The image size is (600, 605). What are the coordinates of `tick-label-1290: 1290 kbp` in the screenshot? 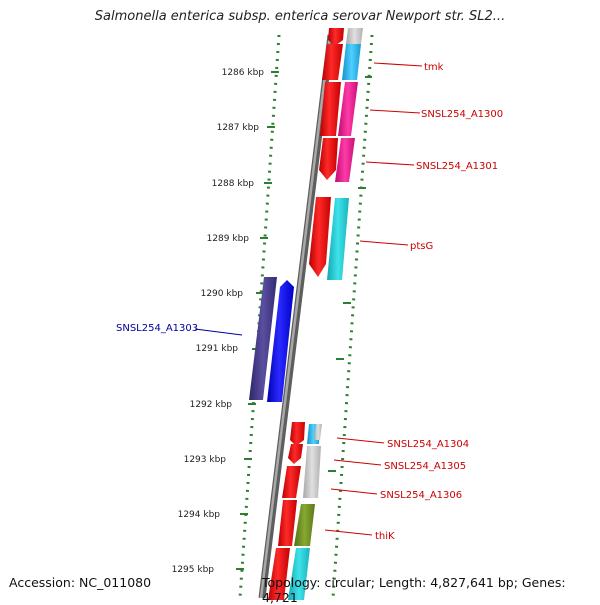 It's located at (222, 294).